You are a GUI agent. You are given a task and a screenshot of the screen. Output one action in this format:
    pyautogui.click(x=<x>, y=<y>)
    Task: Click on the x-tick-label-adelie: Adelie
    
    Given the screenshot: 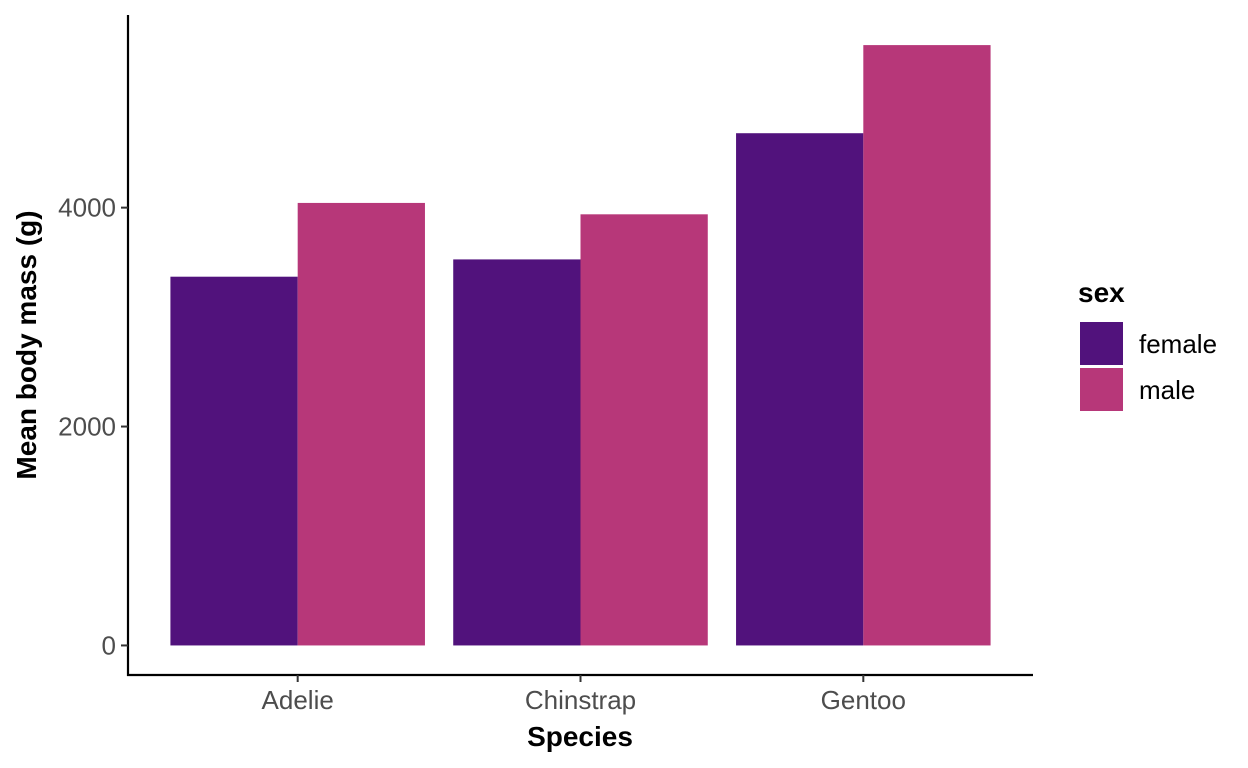 What is the action you would take?
    pyautogui.click(x=298, y=700)
    